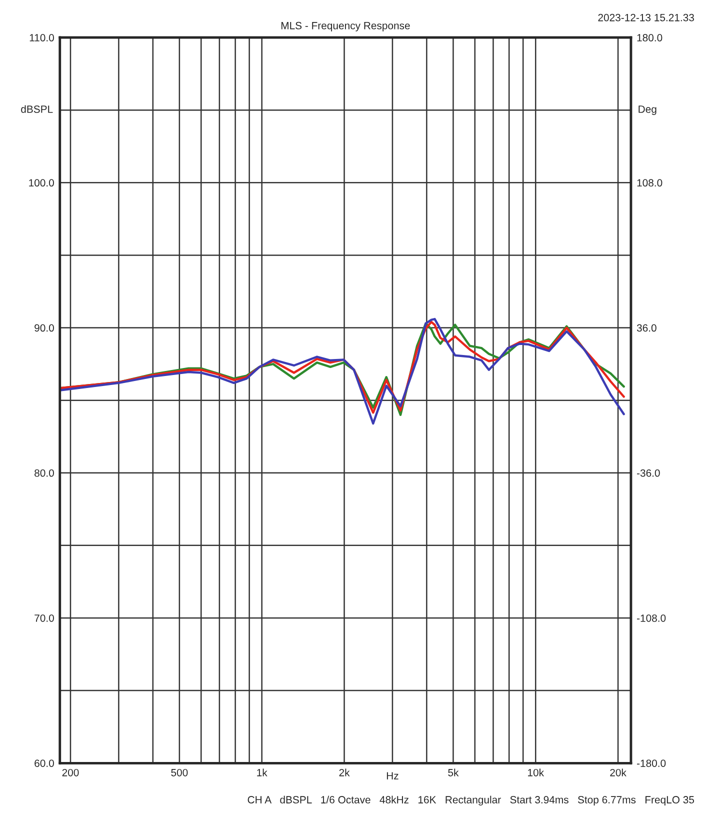 Image resolution: width=705 pixels, height=834 pixels. What do you see at coordinates (649, 38) in the screenshot?
I see `y2-tick-label: 180.0` at bounding box center [649, 38].